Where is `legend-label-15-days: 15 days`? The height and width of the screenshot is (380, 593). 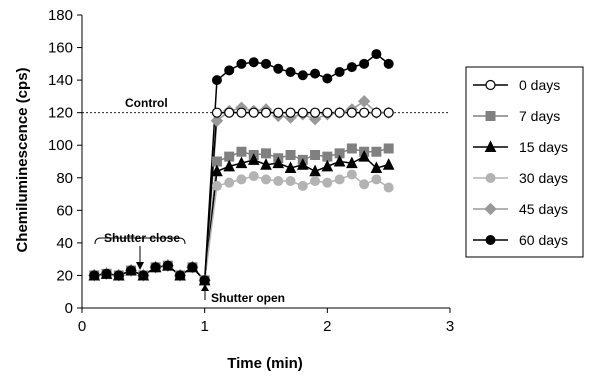 legend-label-15-days: 15 days is located at coordinates (543, 147).